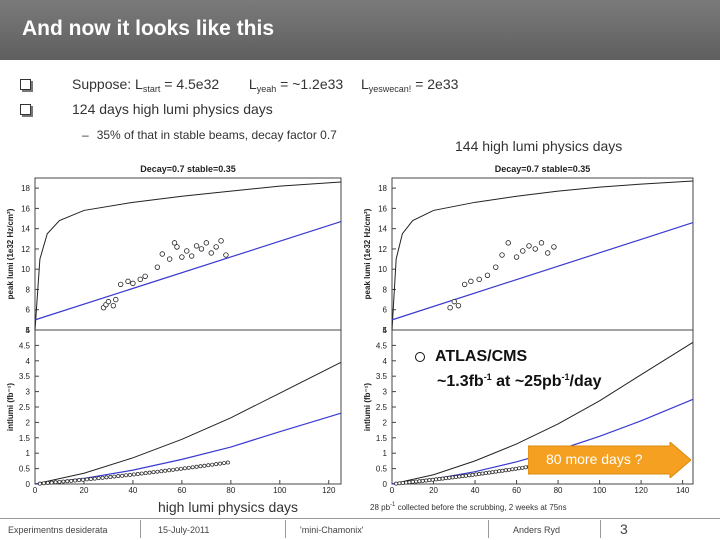 Image resolution: width=720 pixels, height=540 pixels. Describe the element at coordinates (539, 146) in the screenshot. I see `right-caption: 144 high lumi physics days` at that location.